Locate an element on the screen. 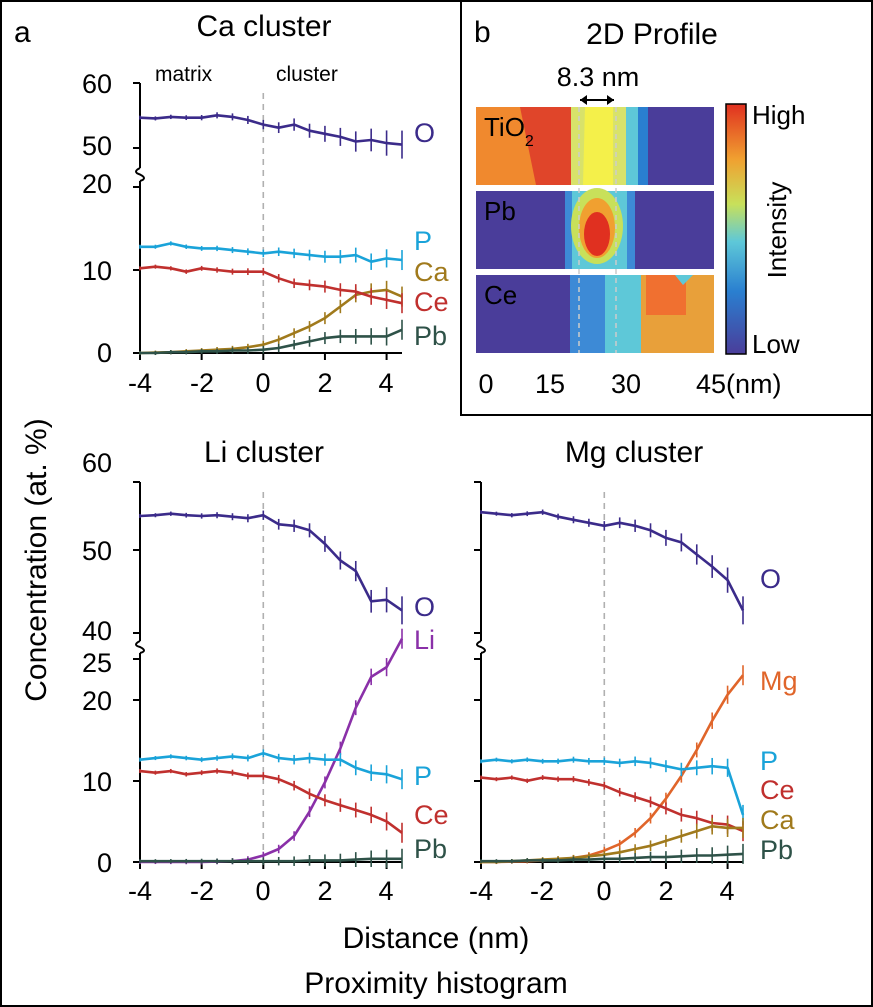 The image size is (873, 1007). ca-label-Pb: Pb is located at coordinates (430, 336).